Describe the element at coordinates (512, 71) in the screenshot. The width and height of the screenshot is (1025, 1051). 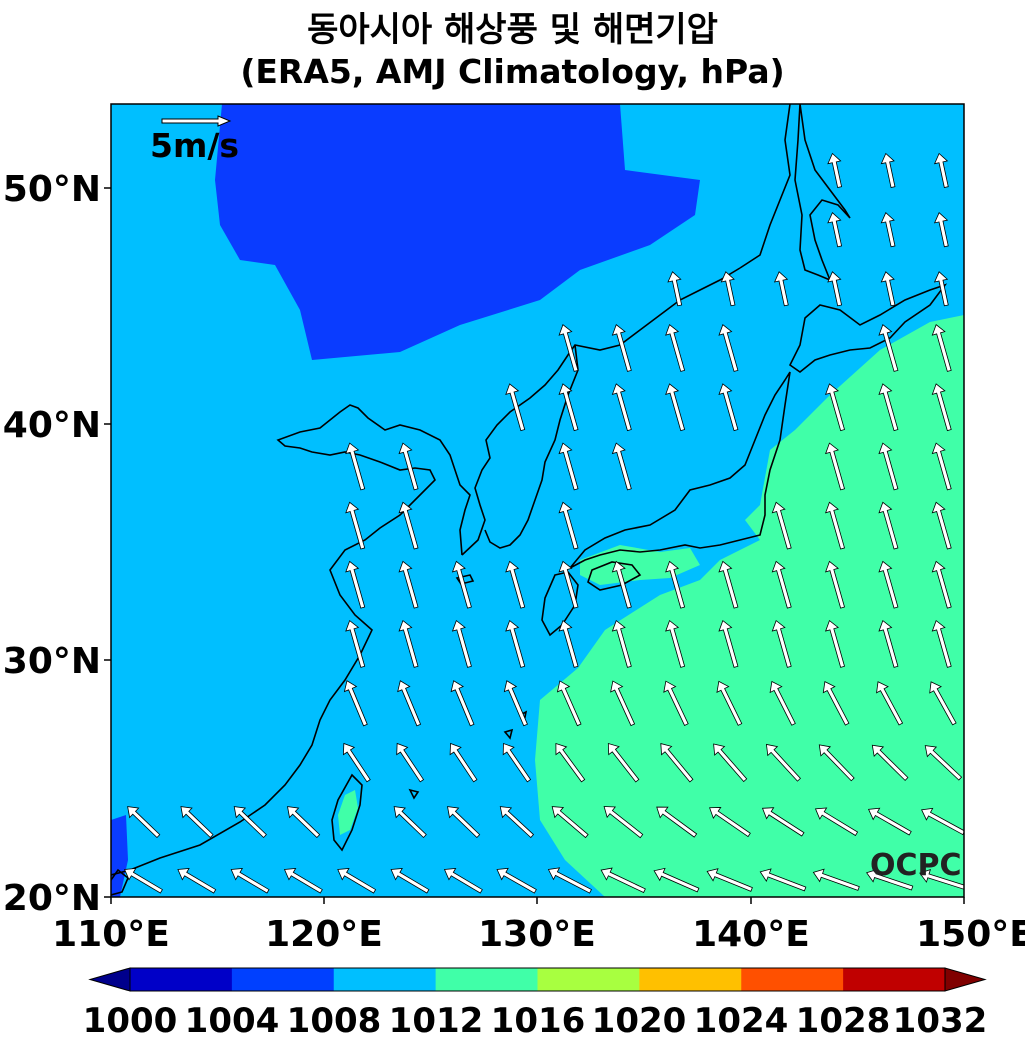
I see `figure-subtitle: (ERA5, AMJ Climatology, hPa)` at that location.